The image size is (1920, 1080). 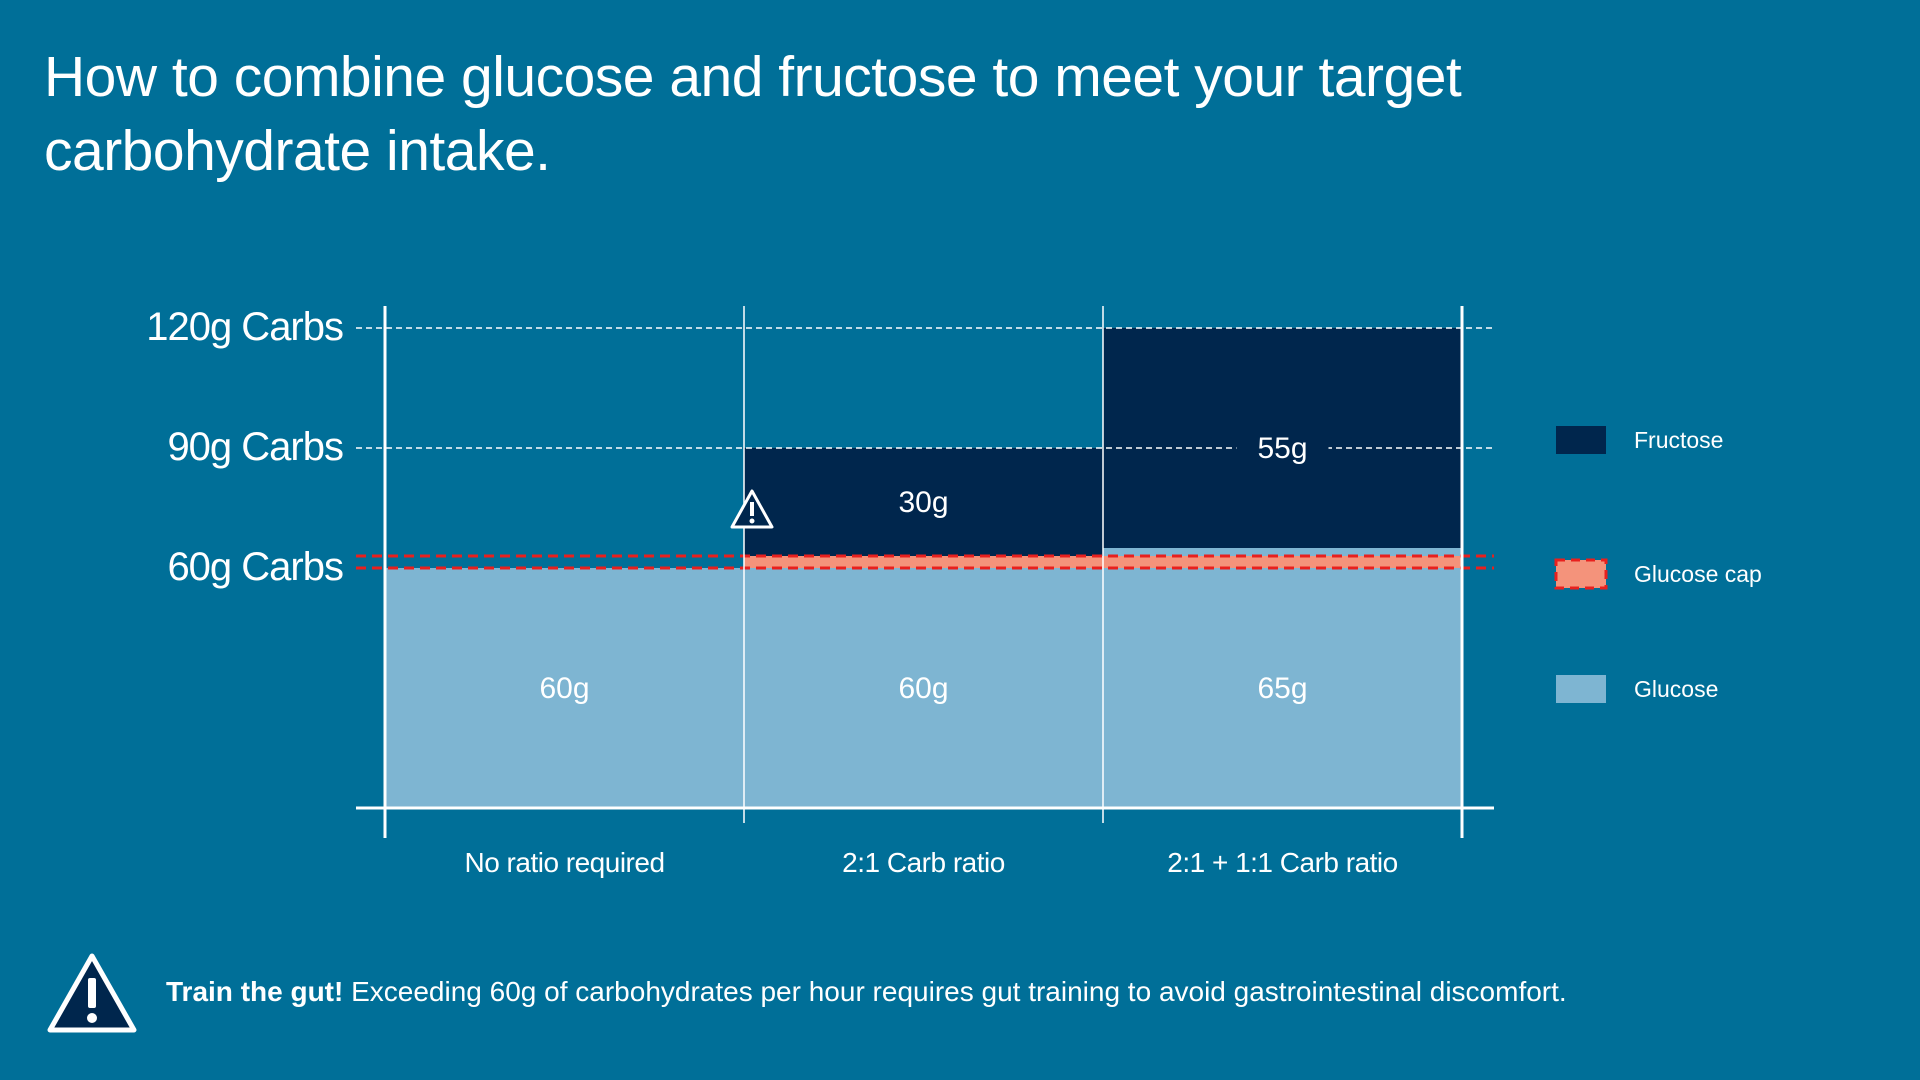 I want to click on legend-item-glucose-cap: Glucose cap, so click(x=1658, y=574).